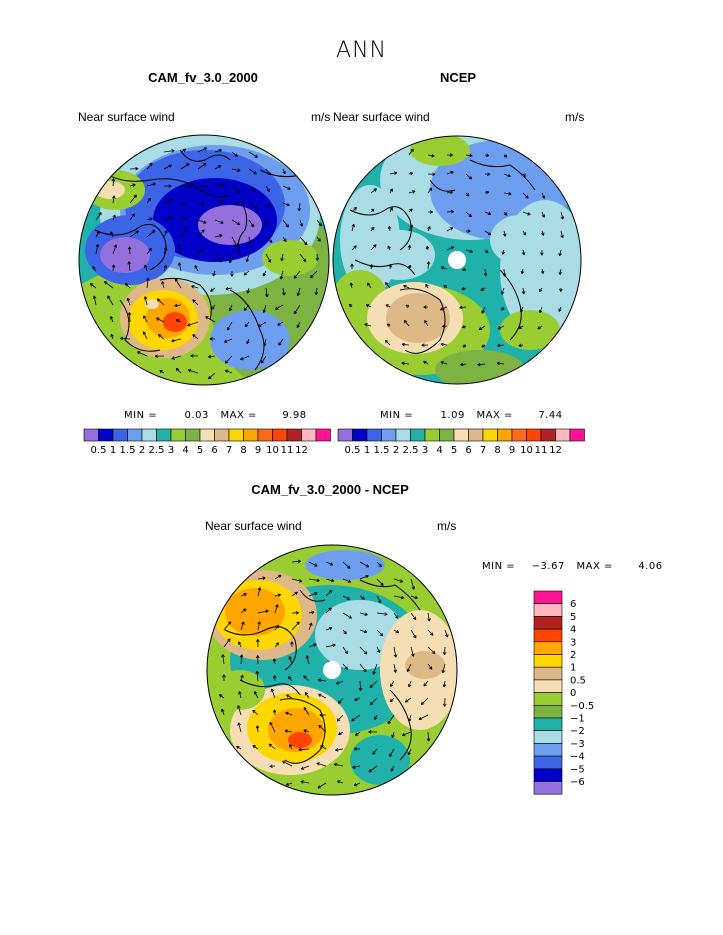  What do you see at coordinates (582, 706) in the screenshot?
I see `colorbar-label: −0.5` at bounding box center [582, 706].